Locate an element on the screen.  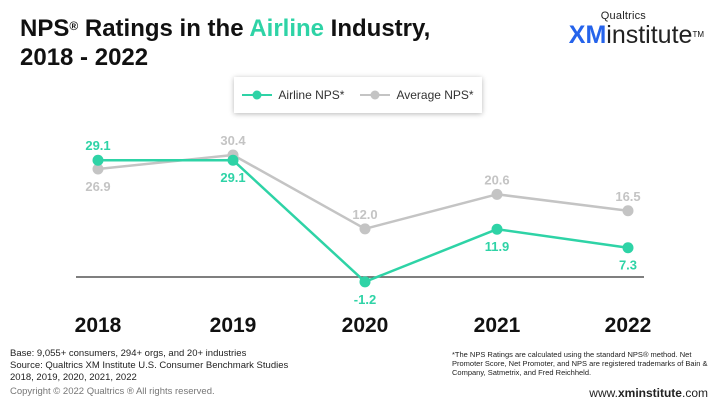
title-part-3: Industry, is located at coordinates (377, 28).